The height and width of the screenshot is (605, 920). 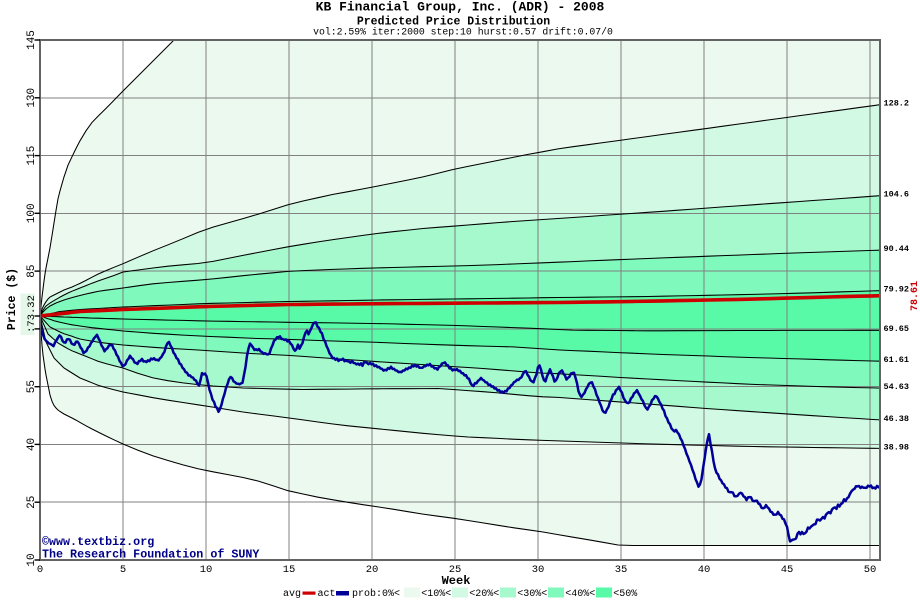 I want to click on svg-text: 38.98, so click(x=897, y=447).